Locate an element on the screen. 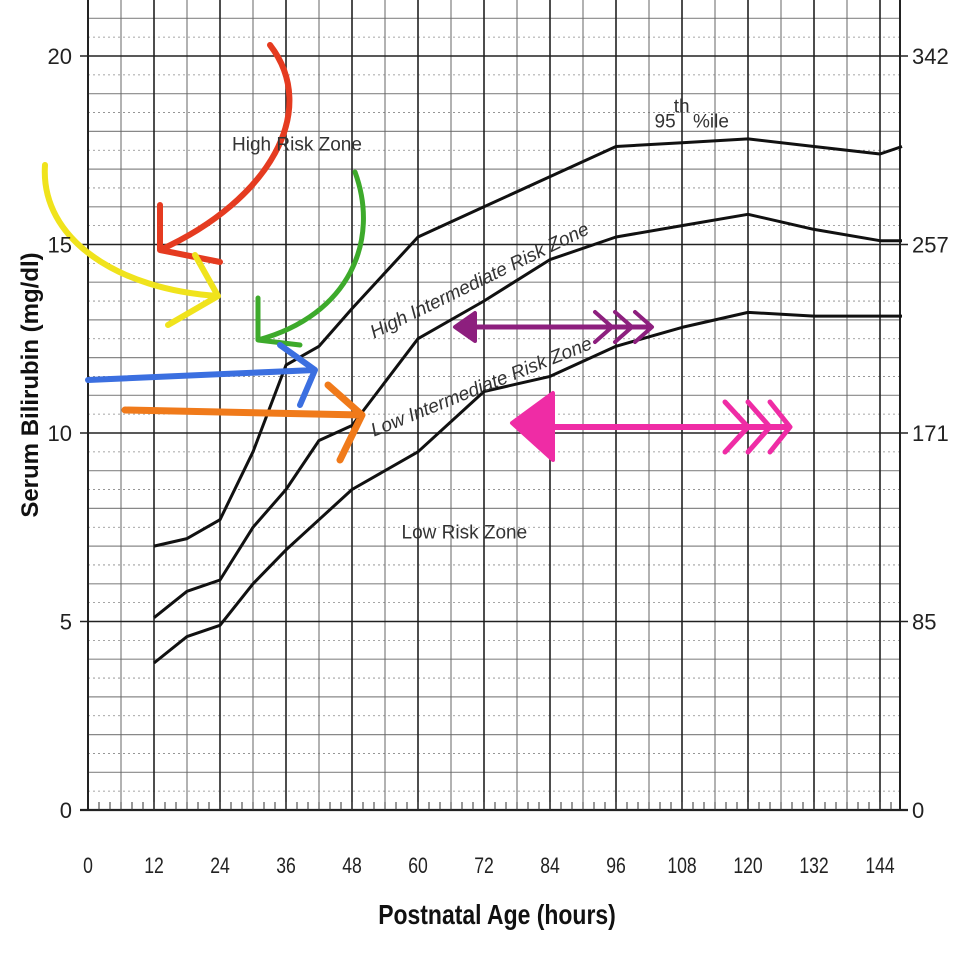  x-tick-label: 84 is located at coordinates (550, 866).